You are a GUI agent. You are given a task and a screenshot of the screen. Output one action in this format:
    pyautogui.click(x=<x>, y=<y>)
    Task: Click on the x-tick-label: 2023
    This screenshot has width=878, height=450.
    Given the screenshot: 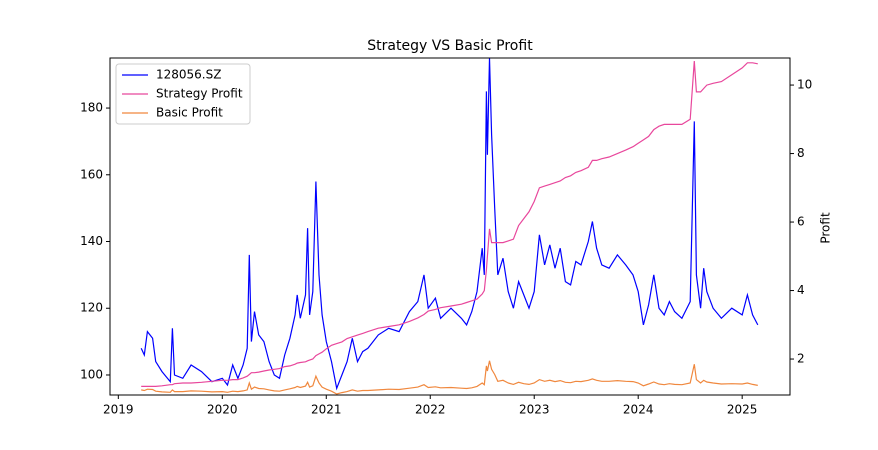 What is the action you would take?
    pyautogui.click(x=534, y=410)
    